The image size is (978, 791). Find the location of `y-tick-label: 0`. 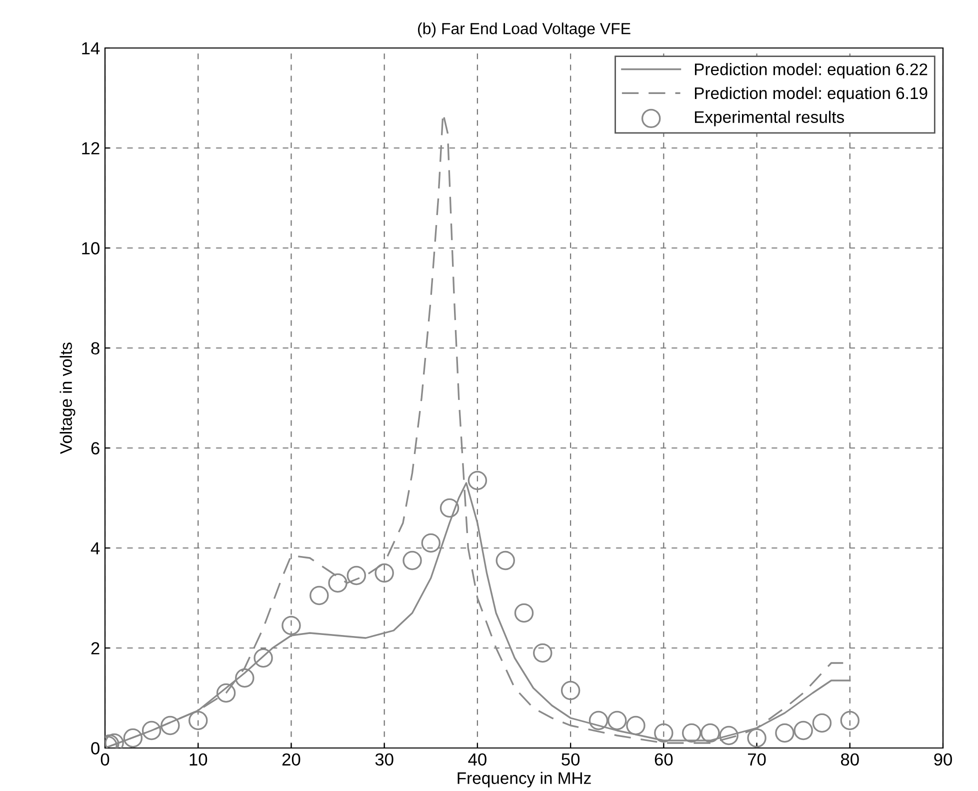

y-tick-label: 0 is located at coordinates (95, 748).